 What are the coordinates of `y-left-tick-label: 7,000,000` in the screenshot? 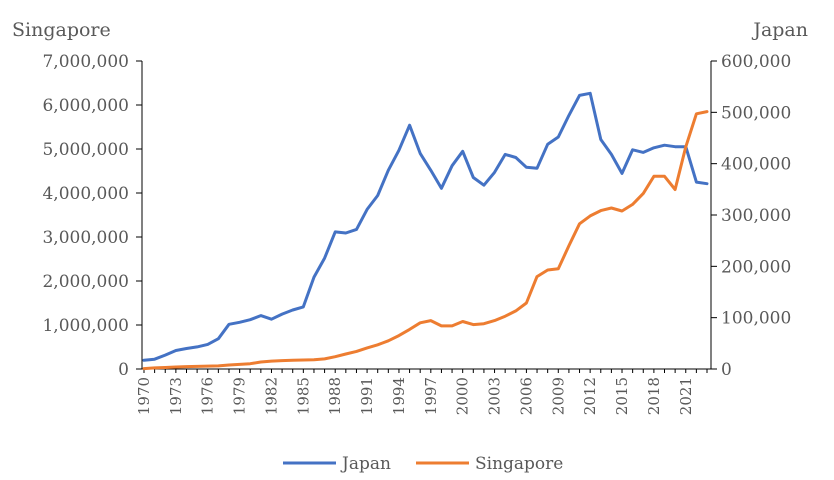 It's located at (85, 62).